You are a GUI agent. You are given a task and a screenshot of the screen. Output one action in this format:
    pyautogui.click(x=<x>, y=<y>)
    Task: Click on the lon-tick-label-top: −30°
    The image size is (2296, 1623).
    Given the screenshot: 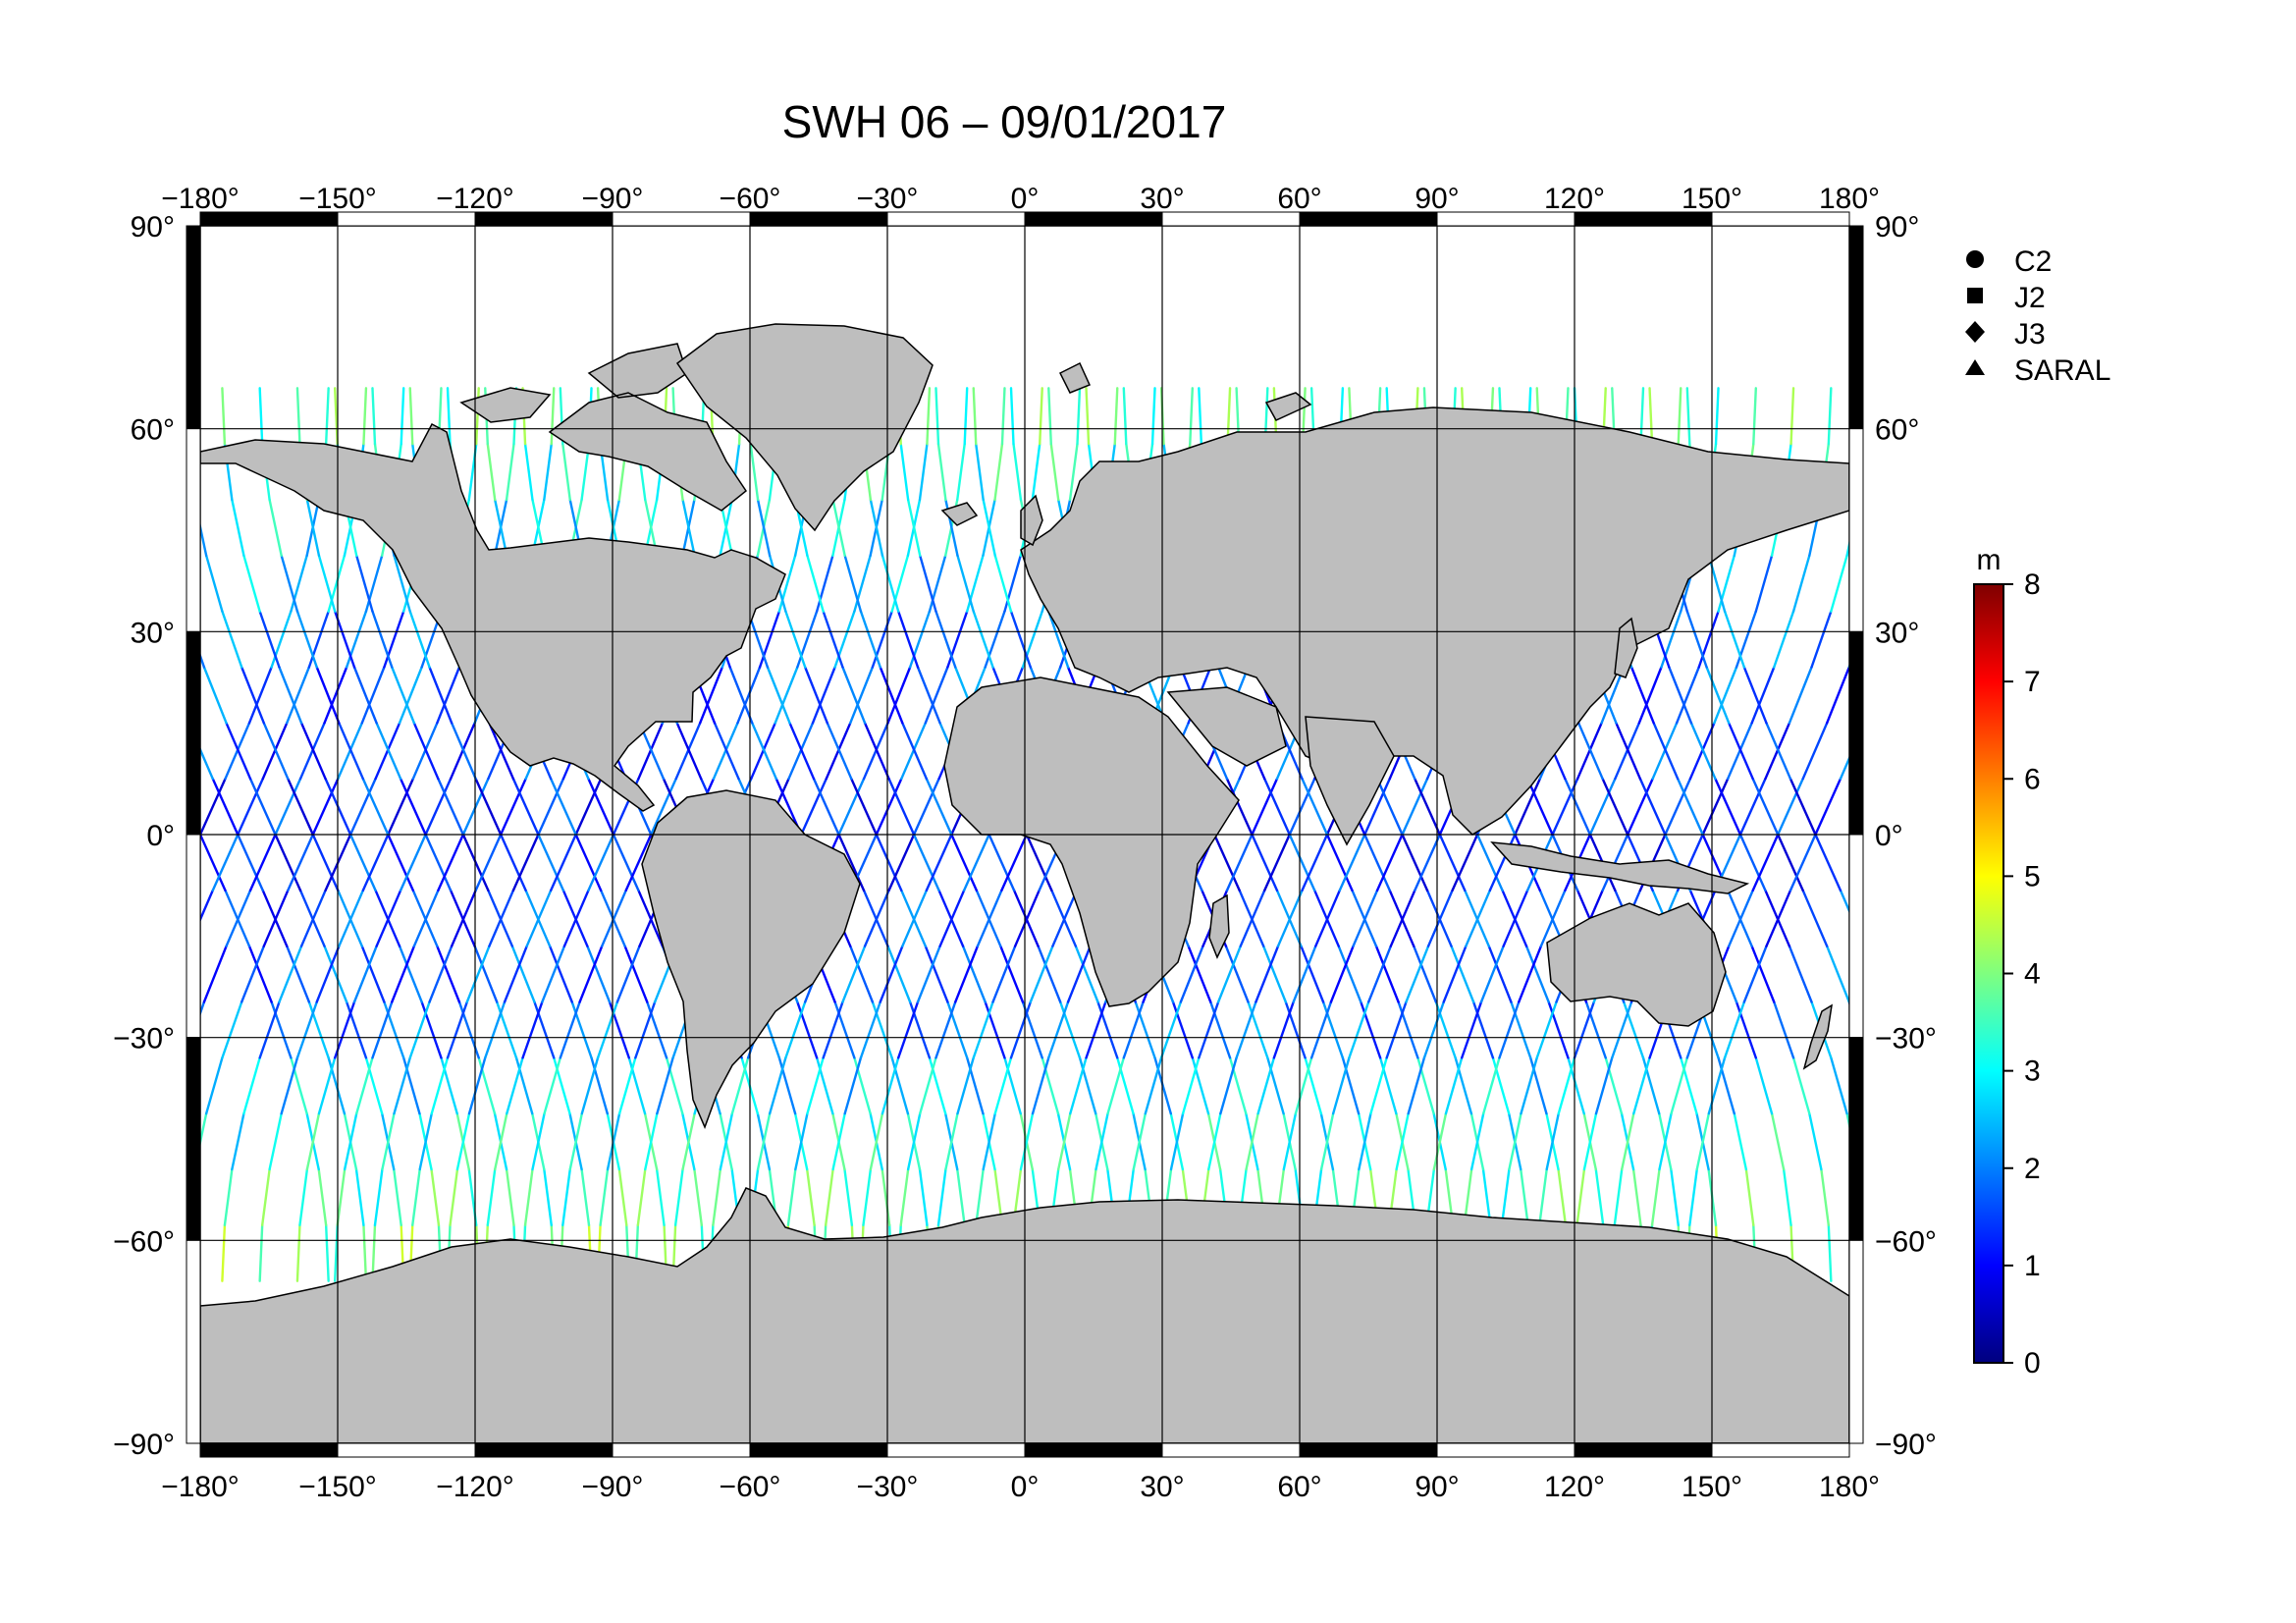 What is the action you would take?
    pyautogui.click(x=888, y=199)
    